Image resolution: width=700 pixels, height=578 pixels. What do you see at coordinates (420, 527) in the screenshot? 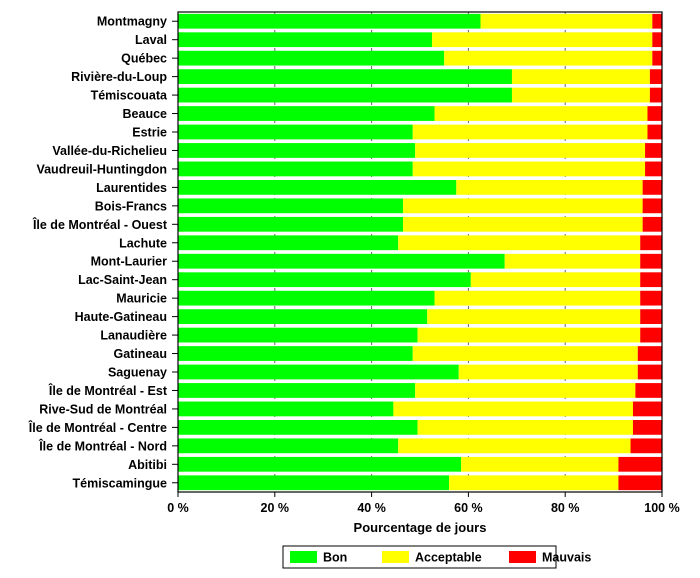
I see `x-axis-title: Pourcentage de jours` at bounding box center [420, 527].